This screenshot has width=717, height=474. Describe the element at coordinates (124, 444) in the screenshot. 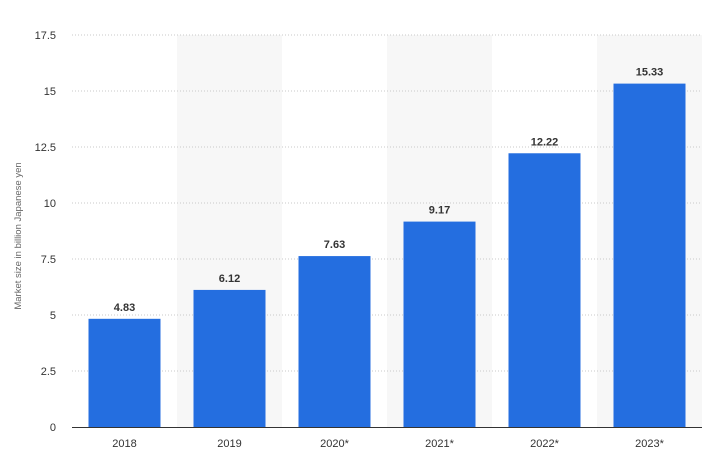

I see `x-tick-label: 2018` at that location.